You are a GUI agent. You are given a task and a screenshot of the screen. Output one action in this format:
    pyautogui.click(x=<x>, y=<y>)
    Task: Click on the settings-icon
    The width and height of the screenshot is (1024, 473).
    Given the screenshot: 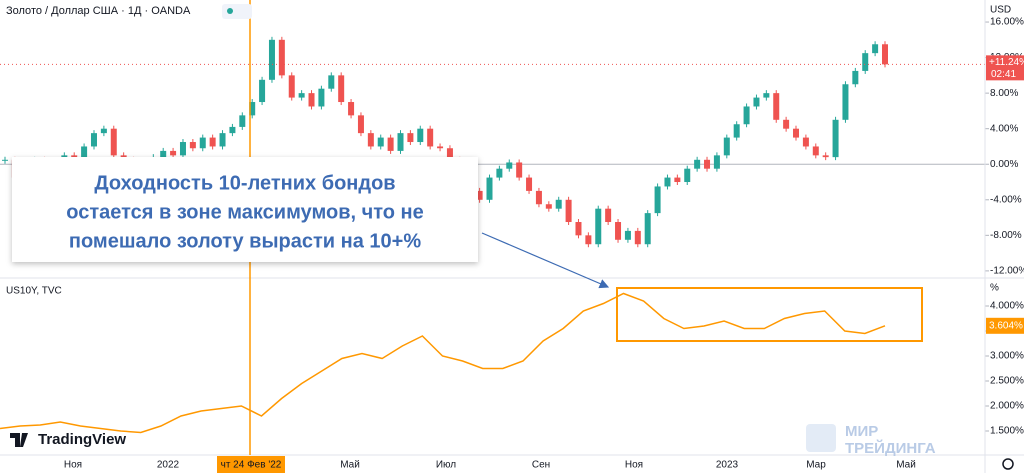 What is the action you would take?
    pyautogui.click(x=1008, y=464)
    